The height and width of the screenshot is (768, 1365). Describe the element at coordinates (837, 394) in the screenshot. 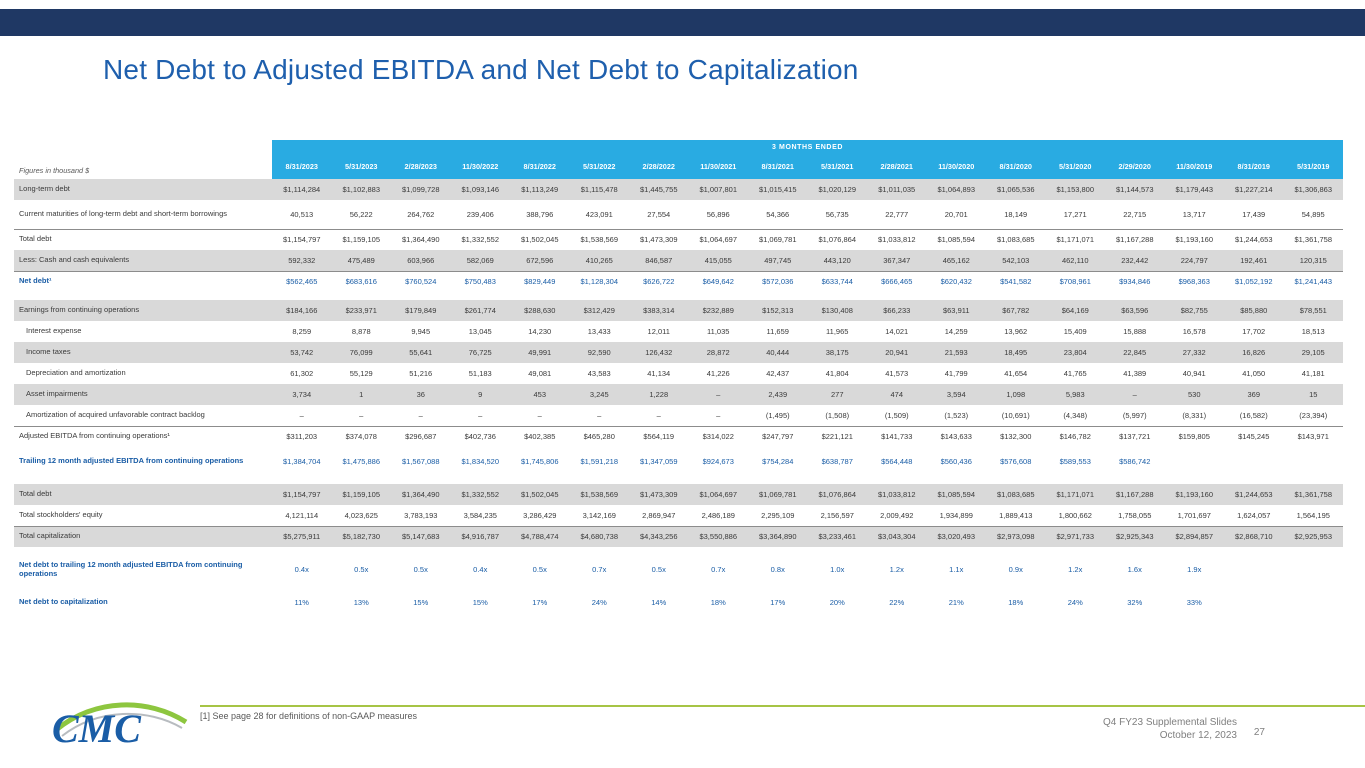

I see `cell-value: 277` at that location.